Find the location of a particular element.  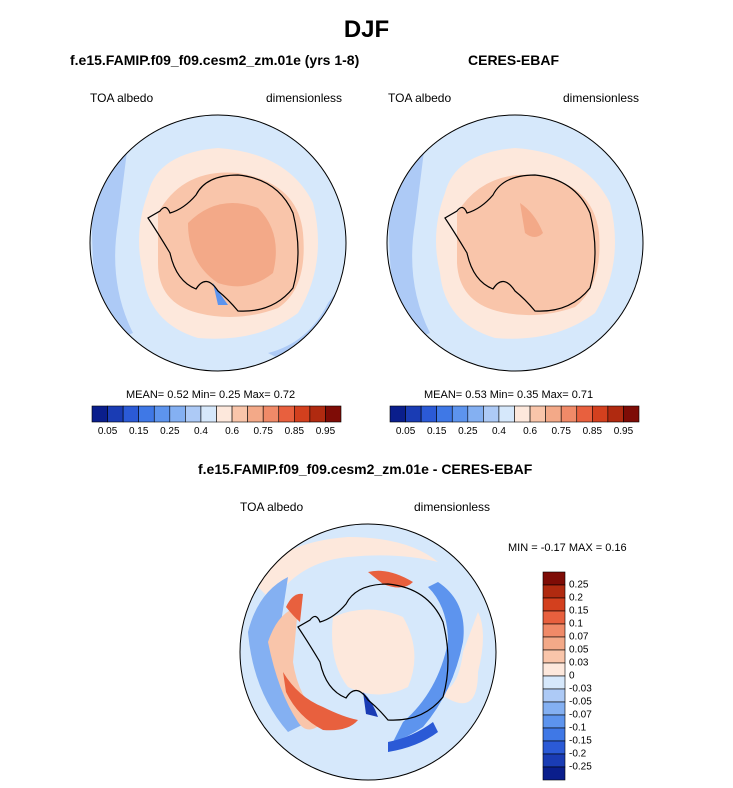

panel3-minmax: MIN = -0.17 MAX = 0.16 is located at coordinates (567, 548).